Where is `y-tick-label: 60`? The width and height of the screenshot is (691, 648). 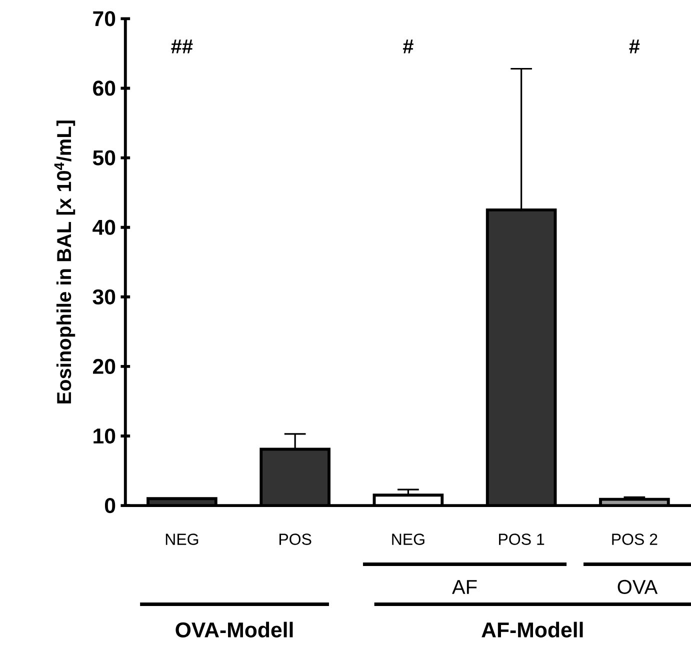 y-tick-label: 60 is located at coordinates (104, 88).